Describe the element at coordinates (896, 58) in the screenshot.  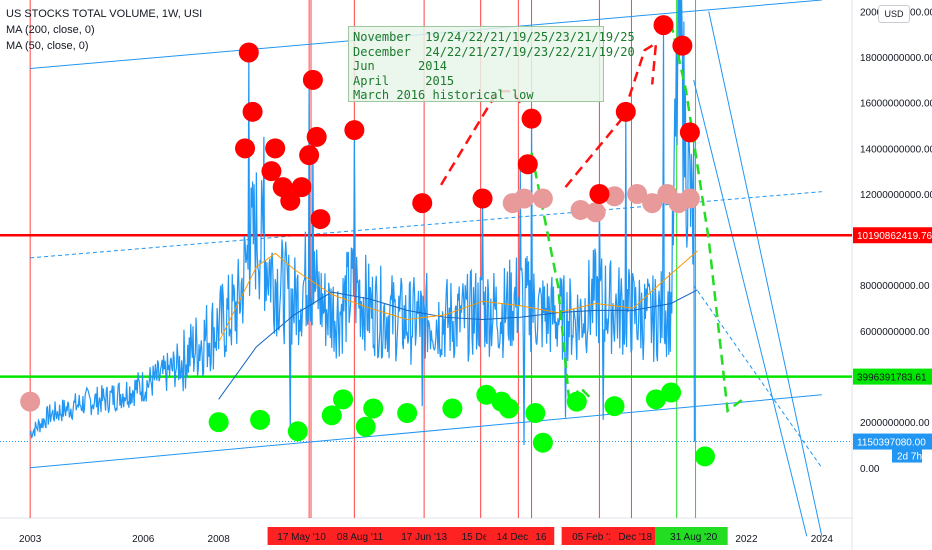
I see `y-tick-label: 18000000000.00` at that location.